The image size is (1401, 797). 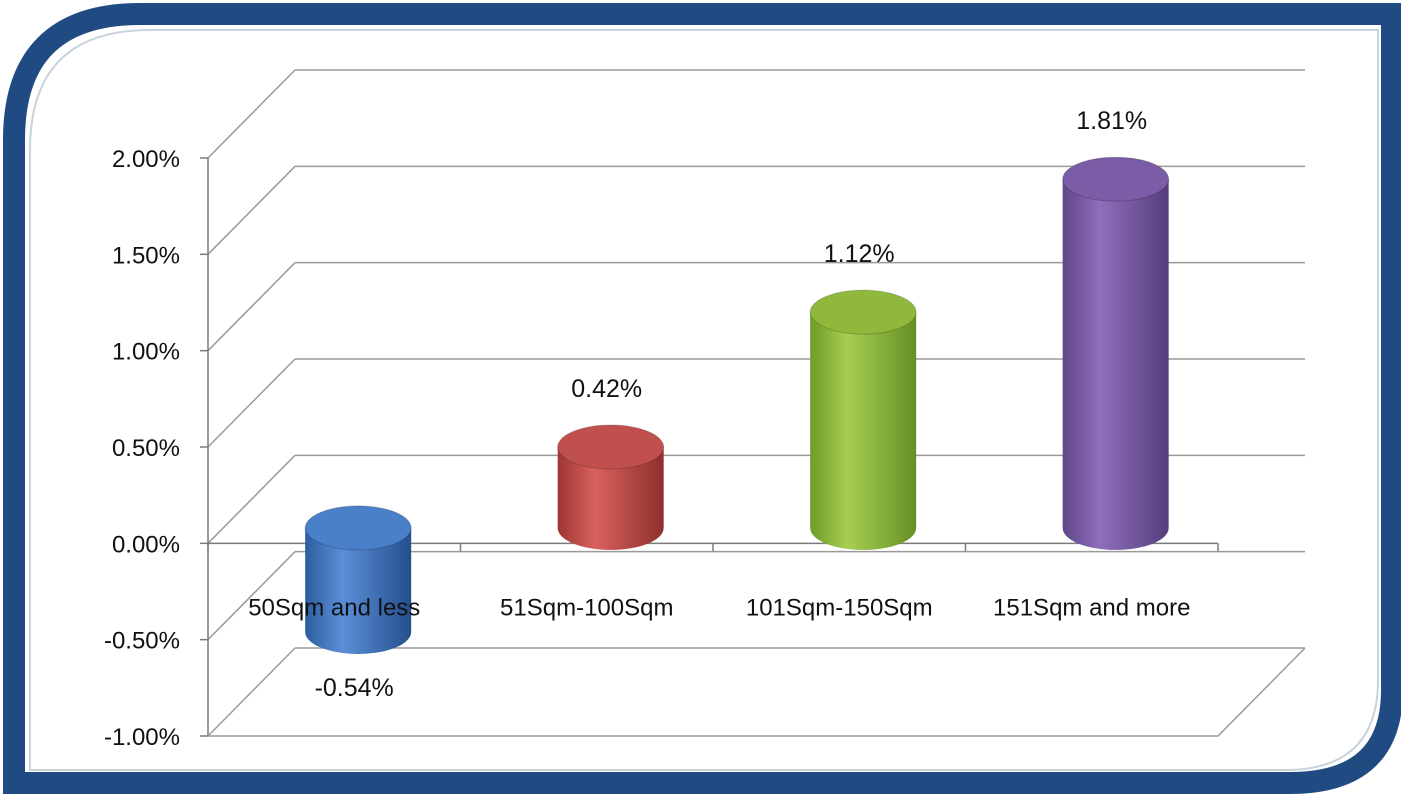 I want to click on y-tick-label: -1.00%, so click(x=142, y=737).